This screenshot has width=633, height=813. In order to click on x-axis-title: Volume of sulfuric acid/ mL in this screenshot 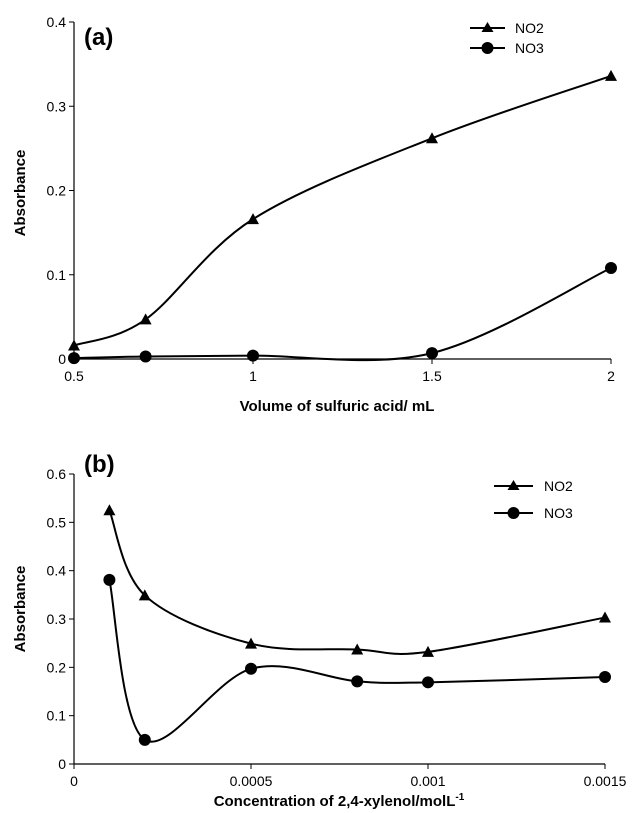, I will do `click(337, 406)`.